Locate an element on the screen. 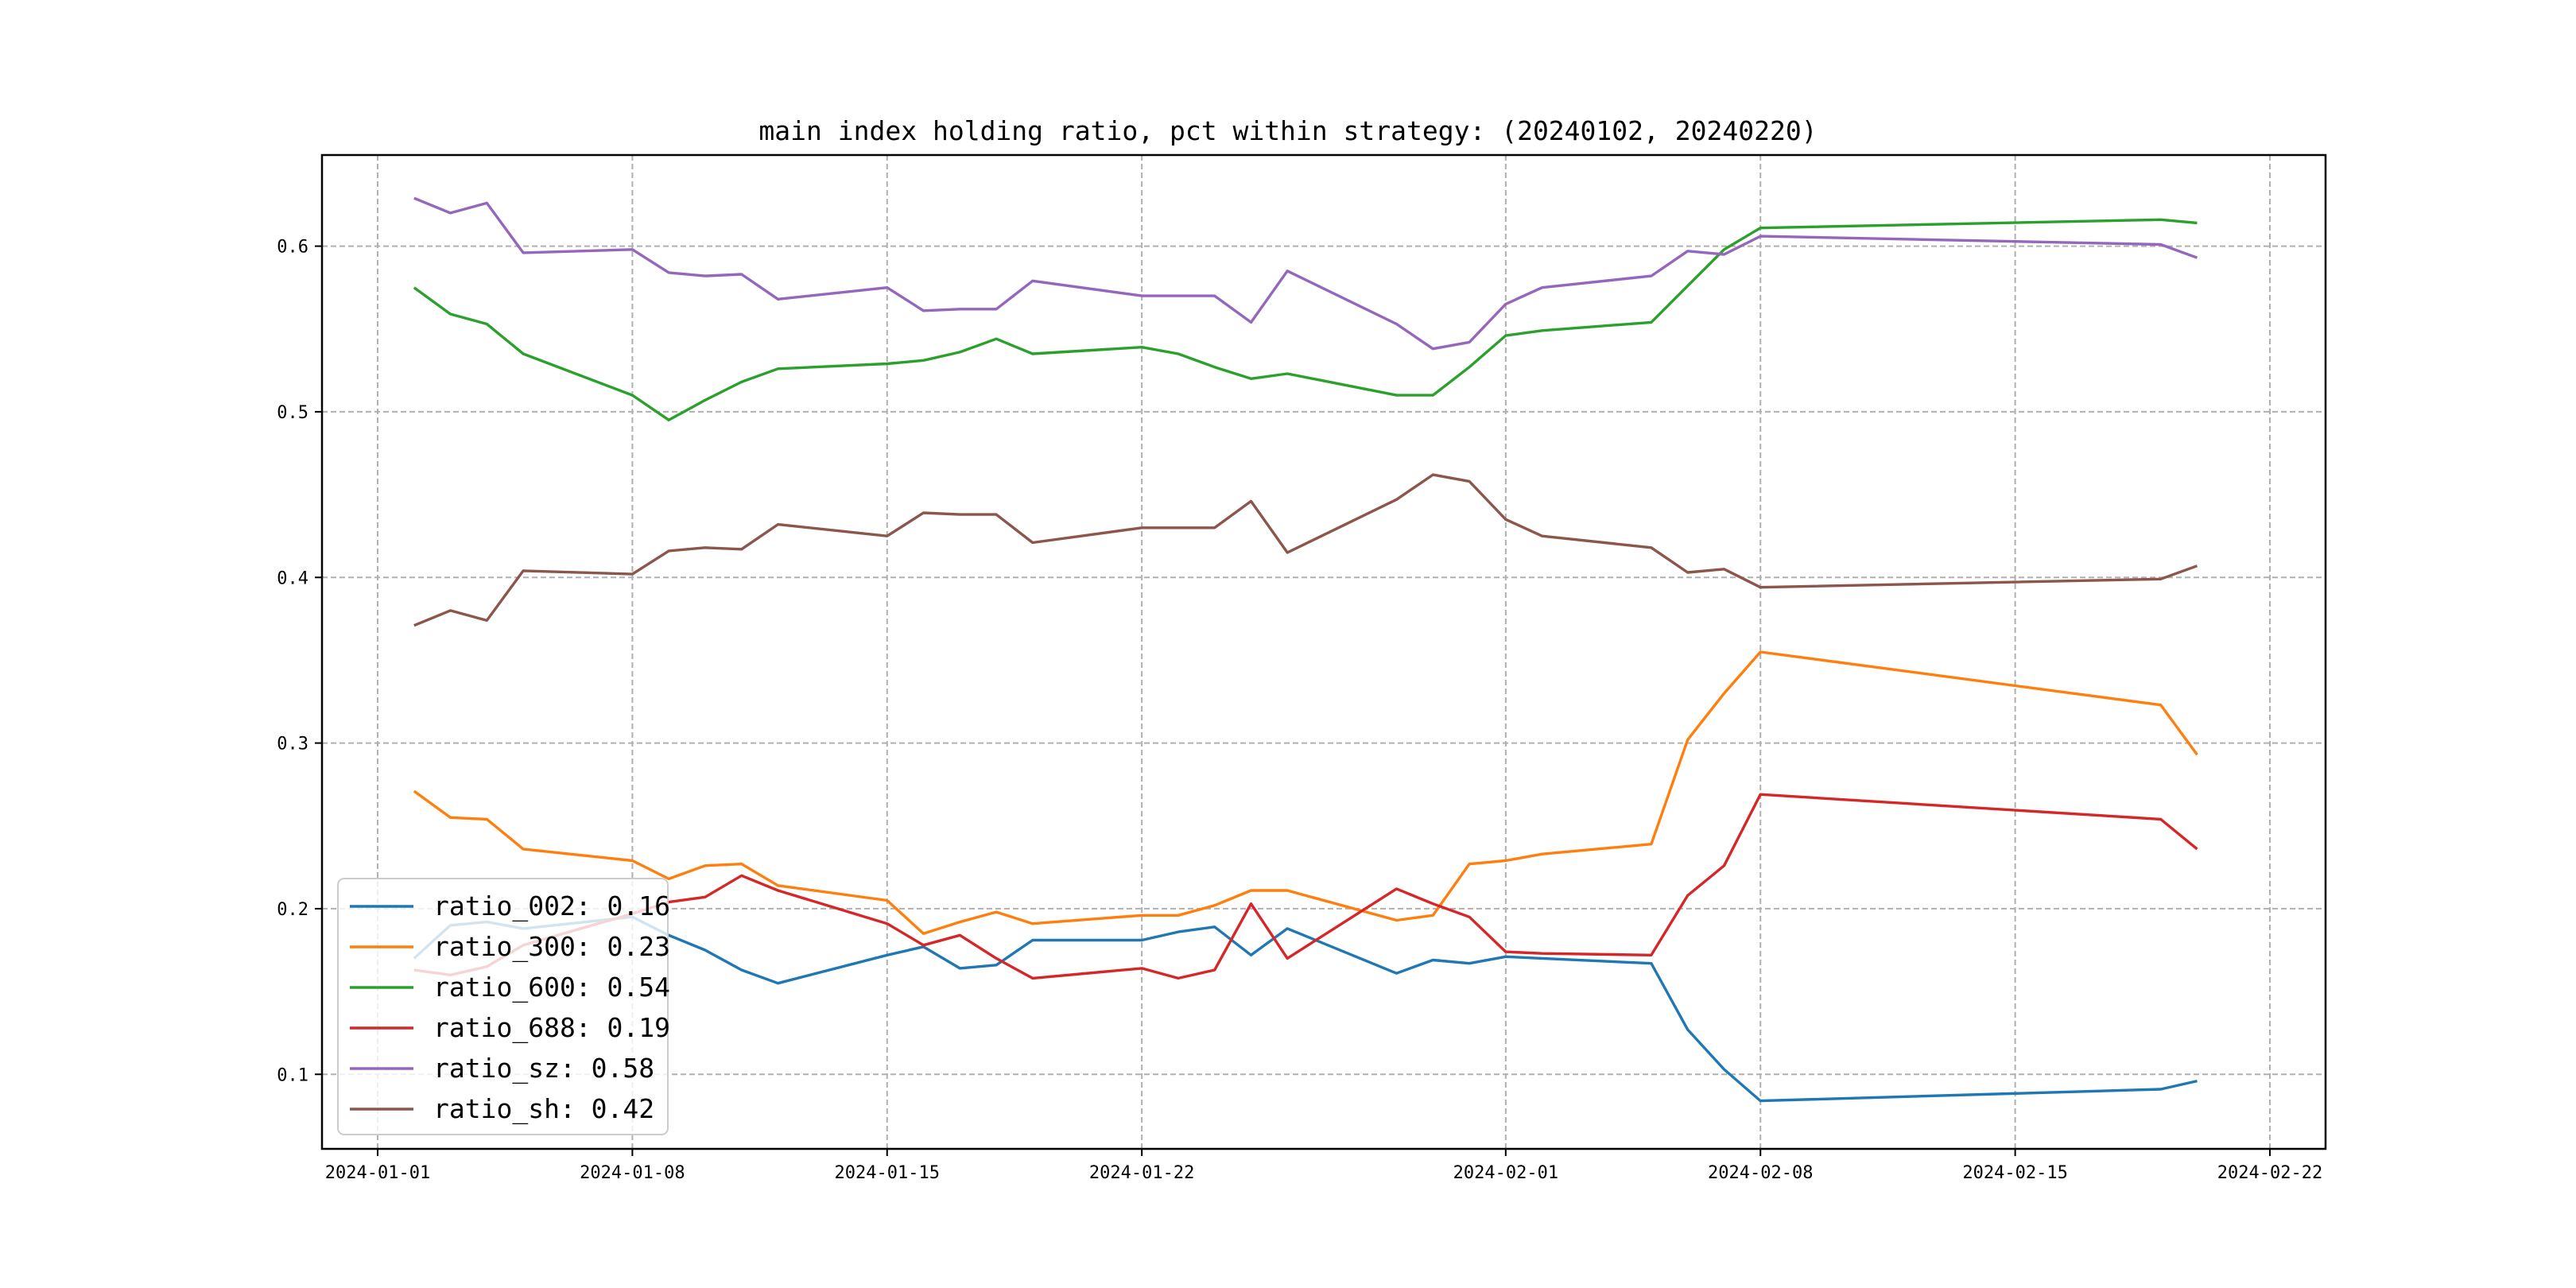 This screenshot has height=1288, width=2576. x-tick-label: 2024-02-15 is located at coordinates (2014, 1173).